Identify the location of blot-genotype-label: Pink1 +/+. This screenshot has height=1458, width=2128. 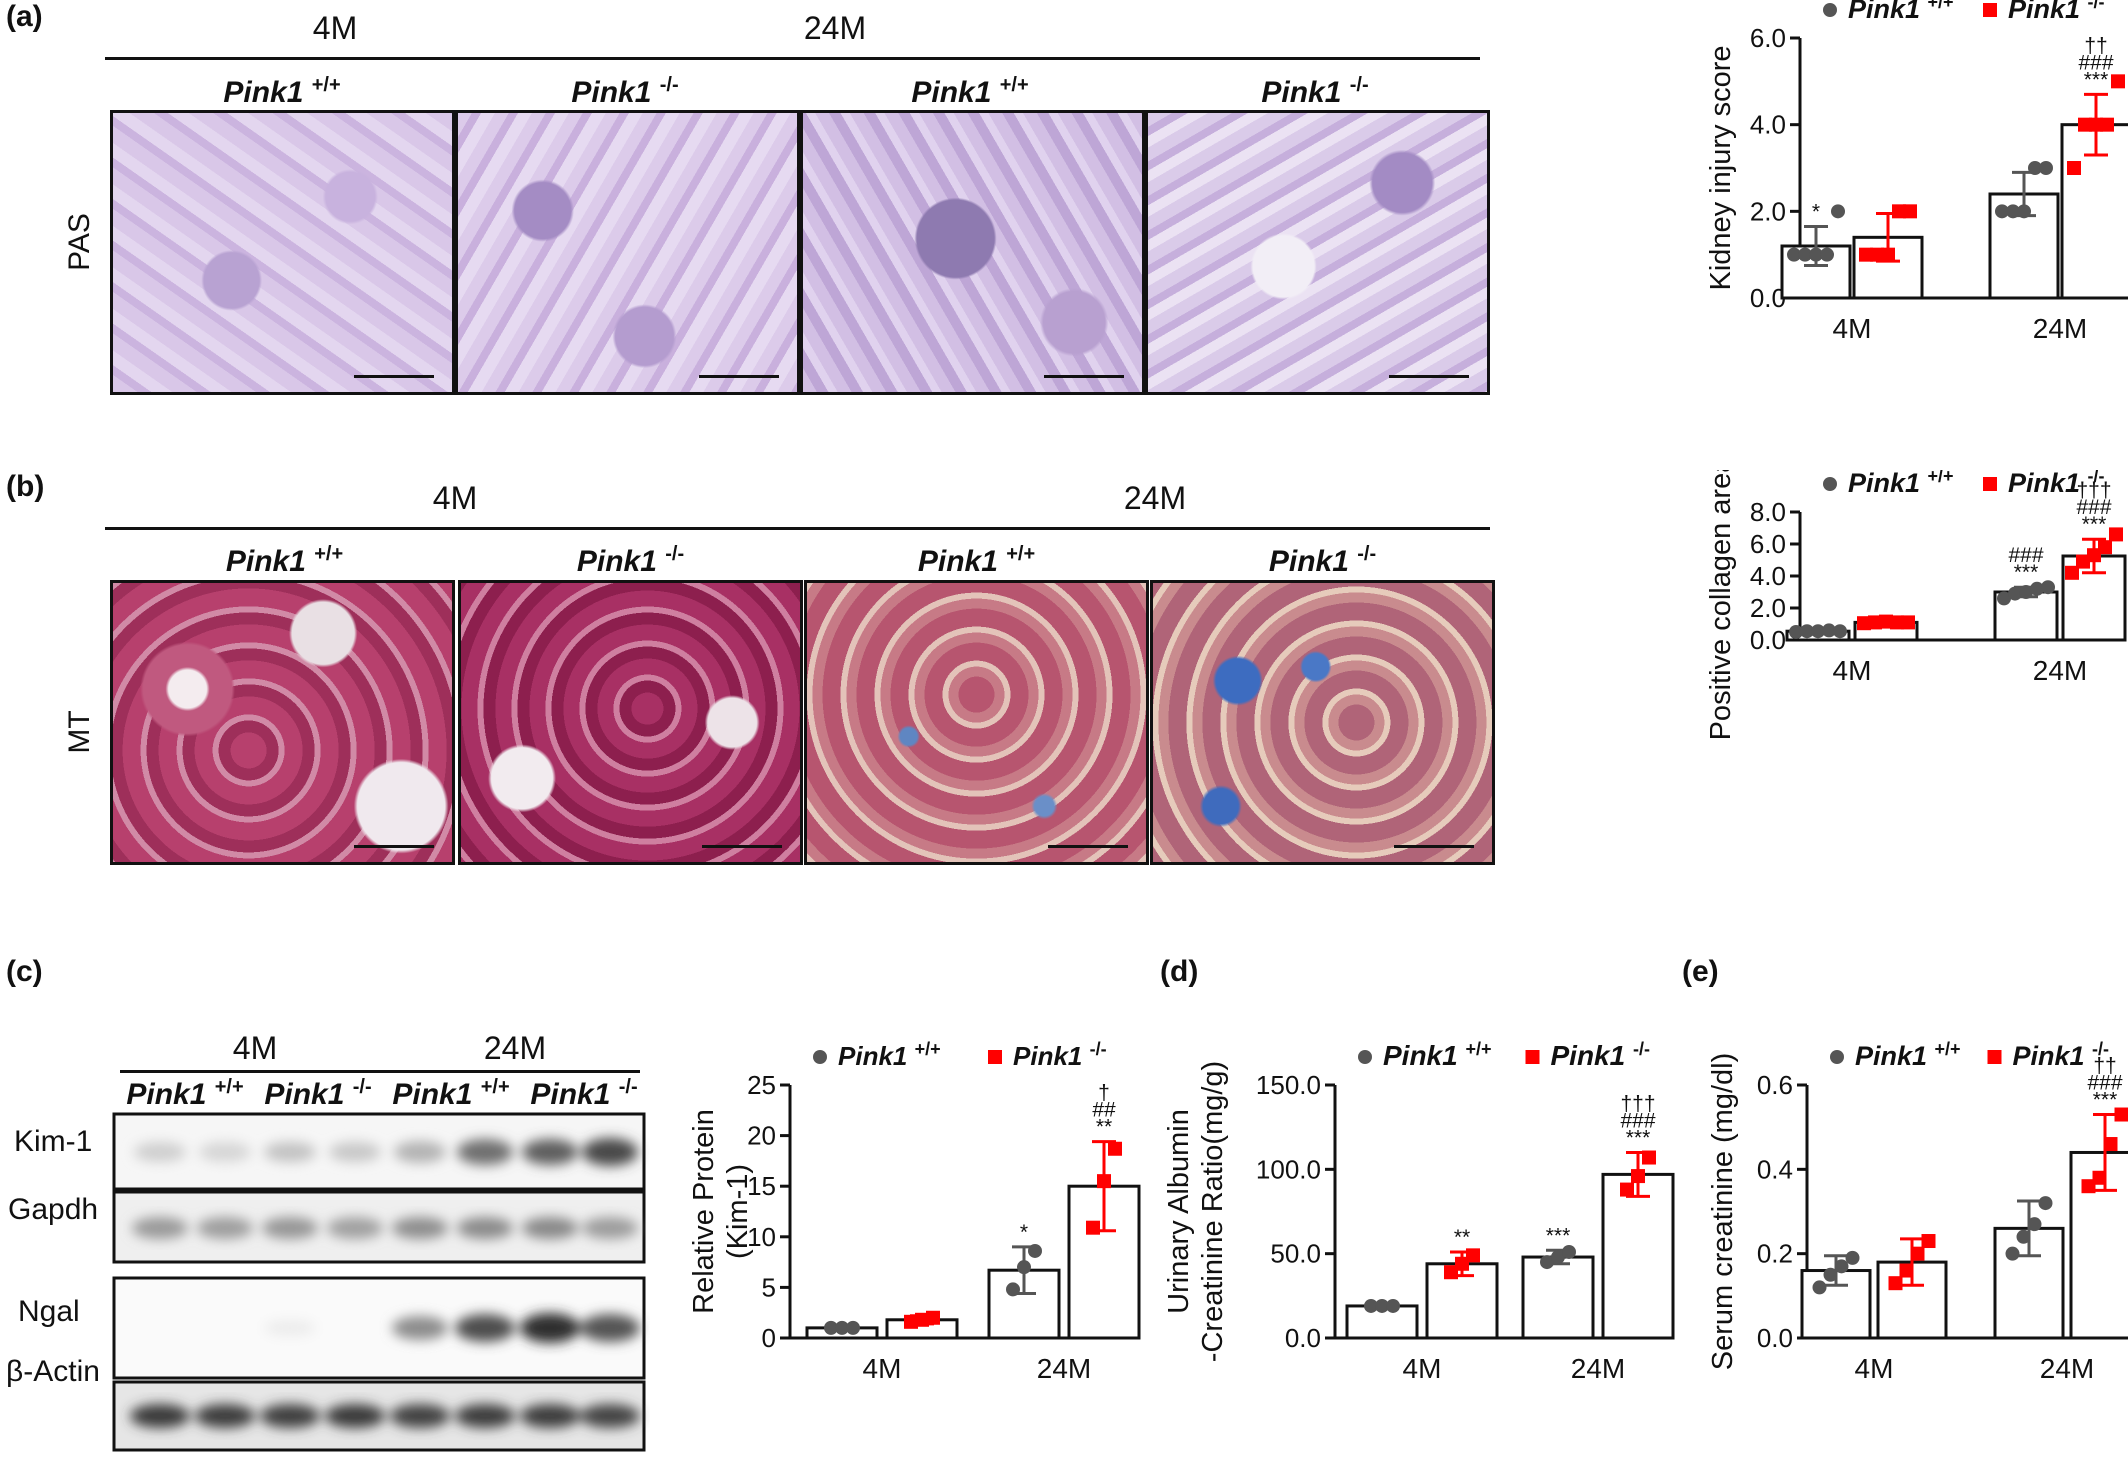
(451, 1093).